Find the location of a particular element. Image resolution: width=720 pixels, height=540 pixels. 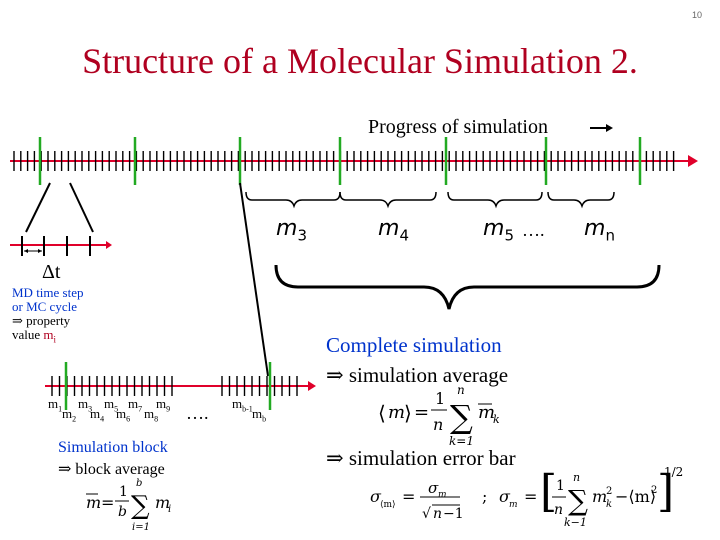

top-dots: …. is located at coordinates (533, 230).